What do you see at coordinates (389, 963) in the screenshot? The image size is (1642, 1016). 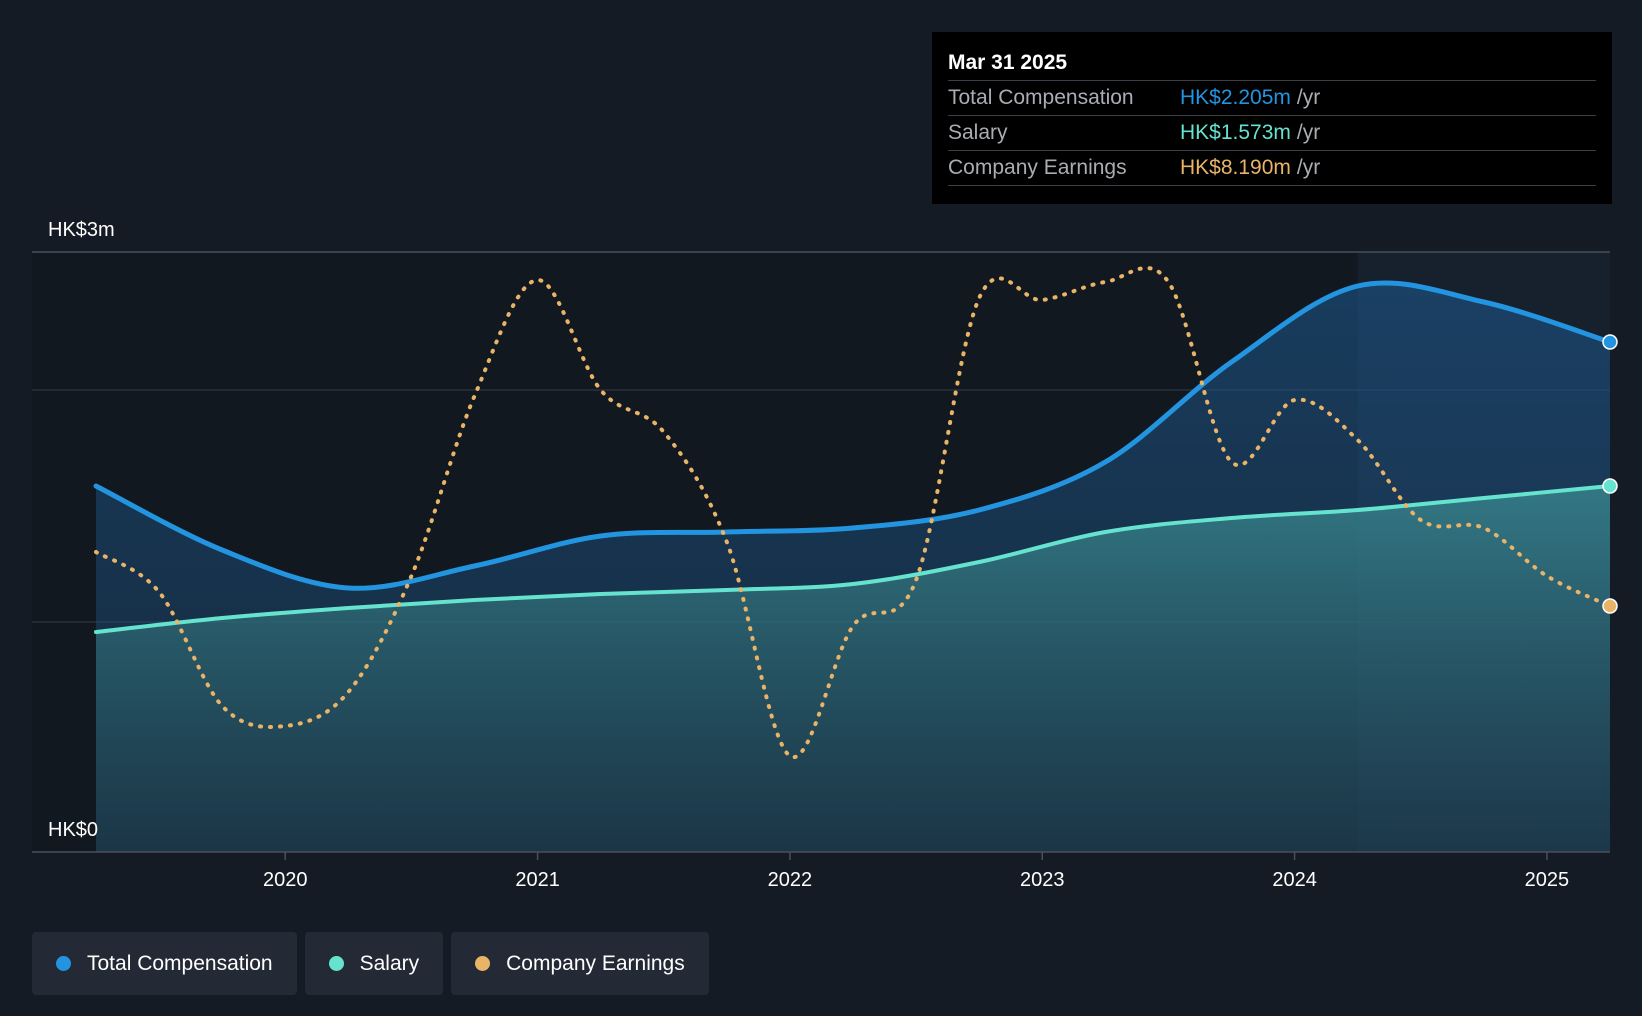 I see `legend-label: Salary` at bounding box center [389, 963].